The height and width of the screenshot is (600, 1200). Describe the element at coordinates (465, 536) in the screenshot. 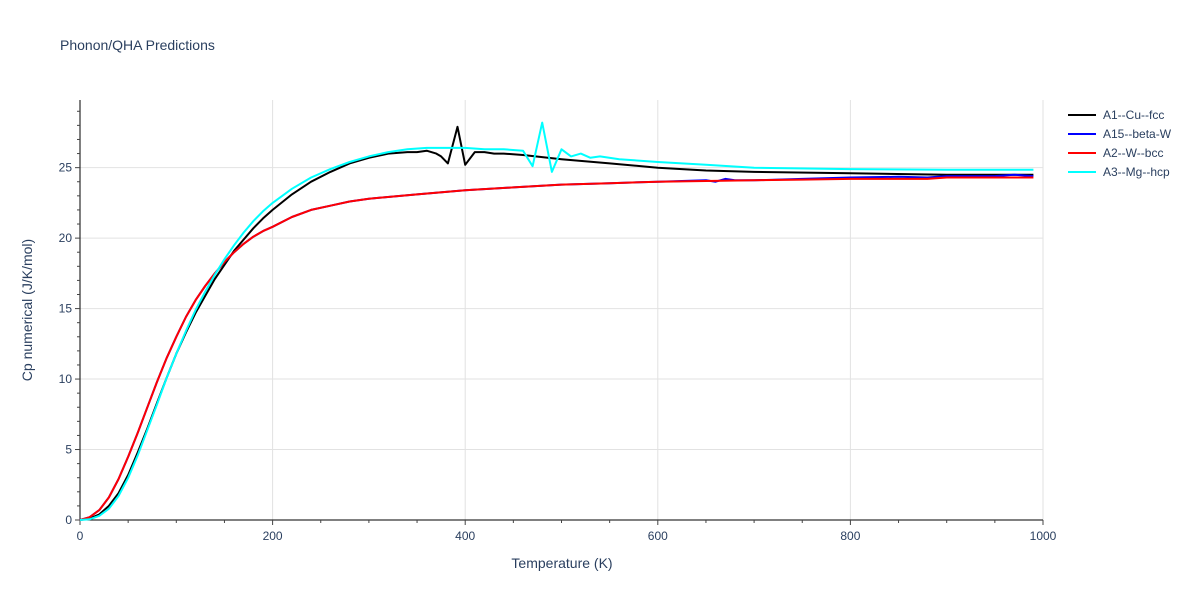

I see `x-tick-label: 400` at that location.